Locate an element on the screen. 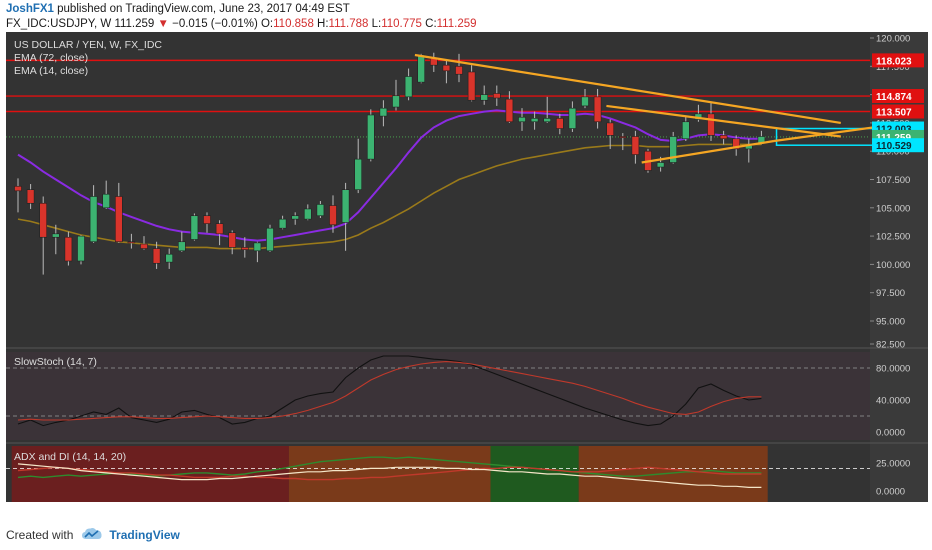 The width and height of the screenshot is (932, 550). price-tag-label: 110.529 is located at coordinates (894, 146).